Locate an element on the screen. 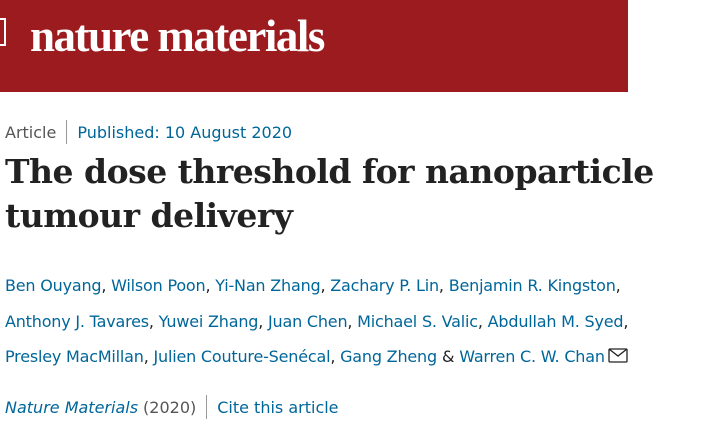 Image resolution: width=725 pixels, height=431 pixels. author-name: Warren C. W. Chan is located at coordinates (532, 356).